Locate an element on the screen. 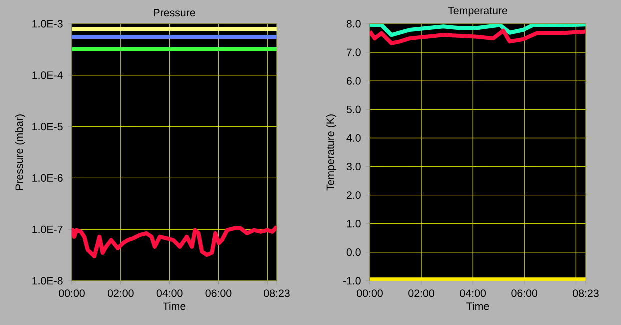 This screenshot has width=621, height=325. y-tick-label: 8.0 is located at coordinates (353, 24).